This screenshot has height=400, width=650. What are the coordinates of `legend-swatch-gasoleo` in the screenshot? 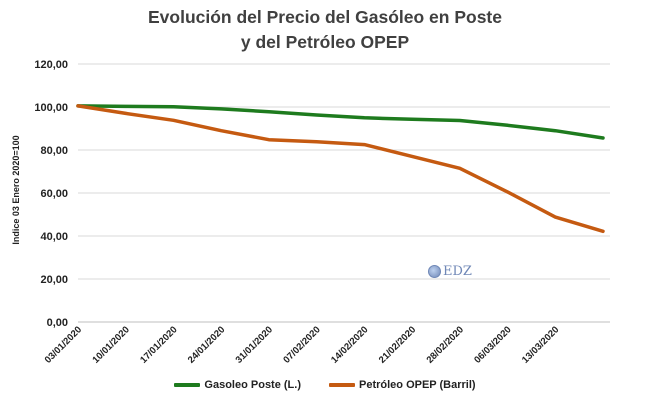 It's located at (187, 385).